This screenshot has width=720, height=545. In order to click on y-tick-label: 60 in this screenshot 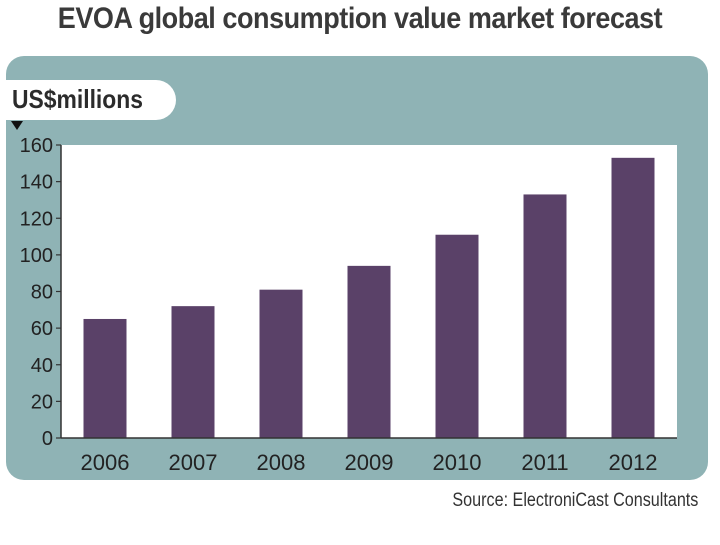, I will do `click(42, 329)`.